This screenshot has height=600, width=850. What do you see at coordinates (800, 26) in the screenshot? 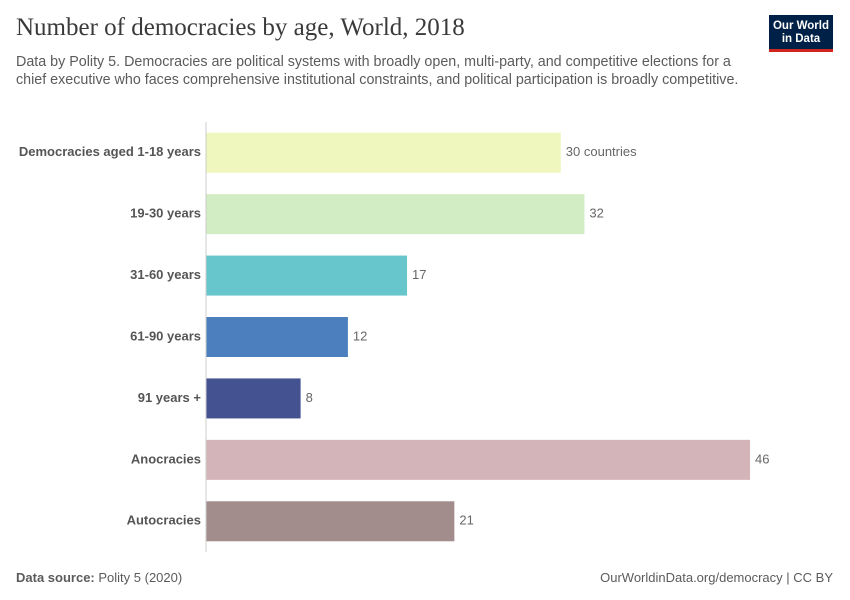
I see `logo-line: Our World` at bounding box center [800, 26].